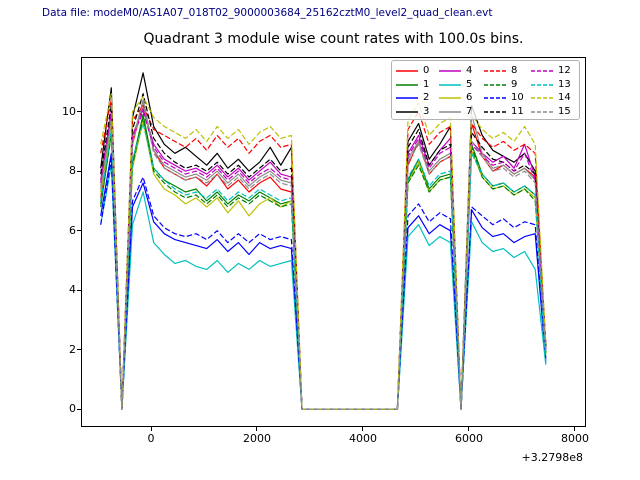 The width and height of the screenshot is (640, 480). I want to click on legend-item-0: 0, so click(412, 71).